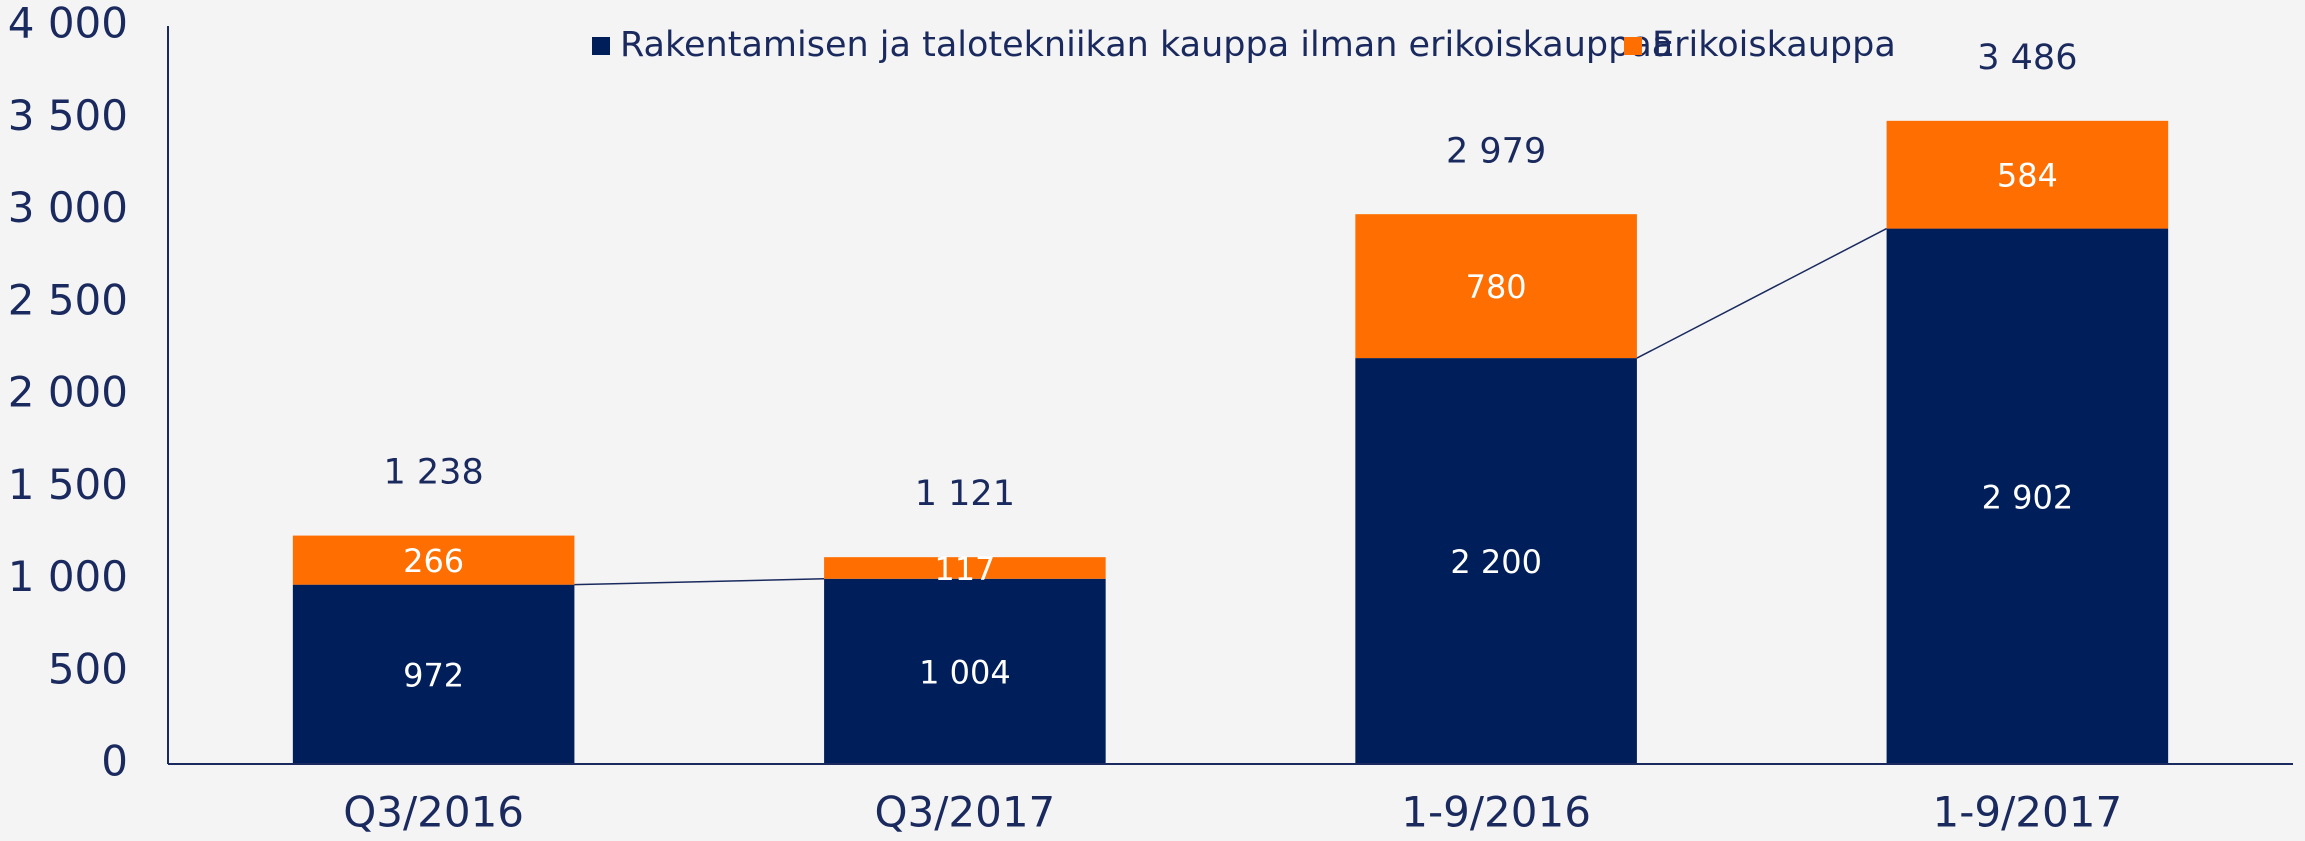  Describe the element at coordinates (68, 207) in the screenshot. I see `y-tick-label: 3 000` at that location.